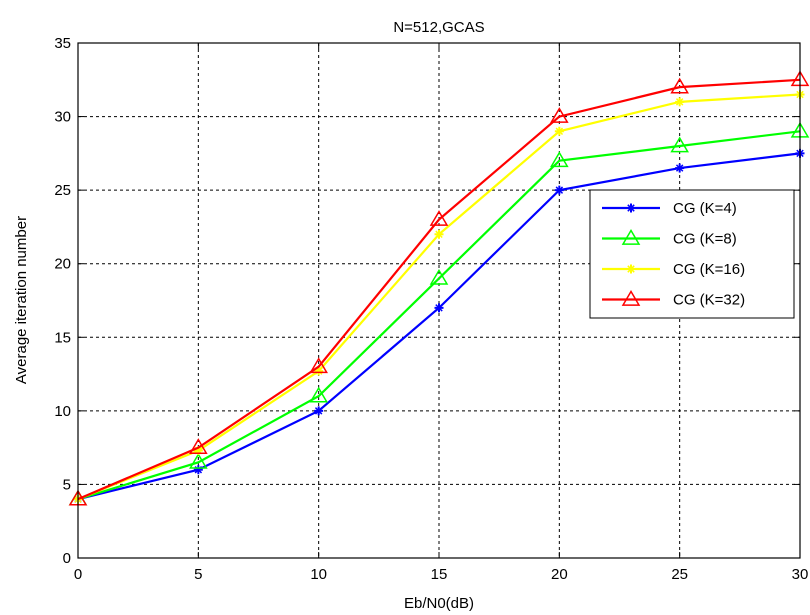 The height and width of the screenshot is (615, 810). What do you see at coordinates (78, 574) in the screenshot?
I see `x-tick-label: 0` at bounding box center [78, 574].